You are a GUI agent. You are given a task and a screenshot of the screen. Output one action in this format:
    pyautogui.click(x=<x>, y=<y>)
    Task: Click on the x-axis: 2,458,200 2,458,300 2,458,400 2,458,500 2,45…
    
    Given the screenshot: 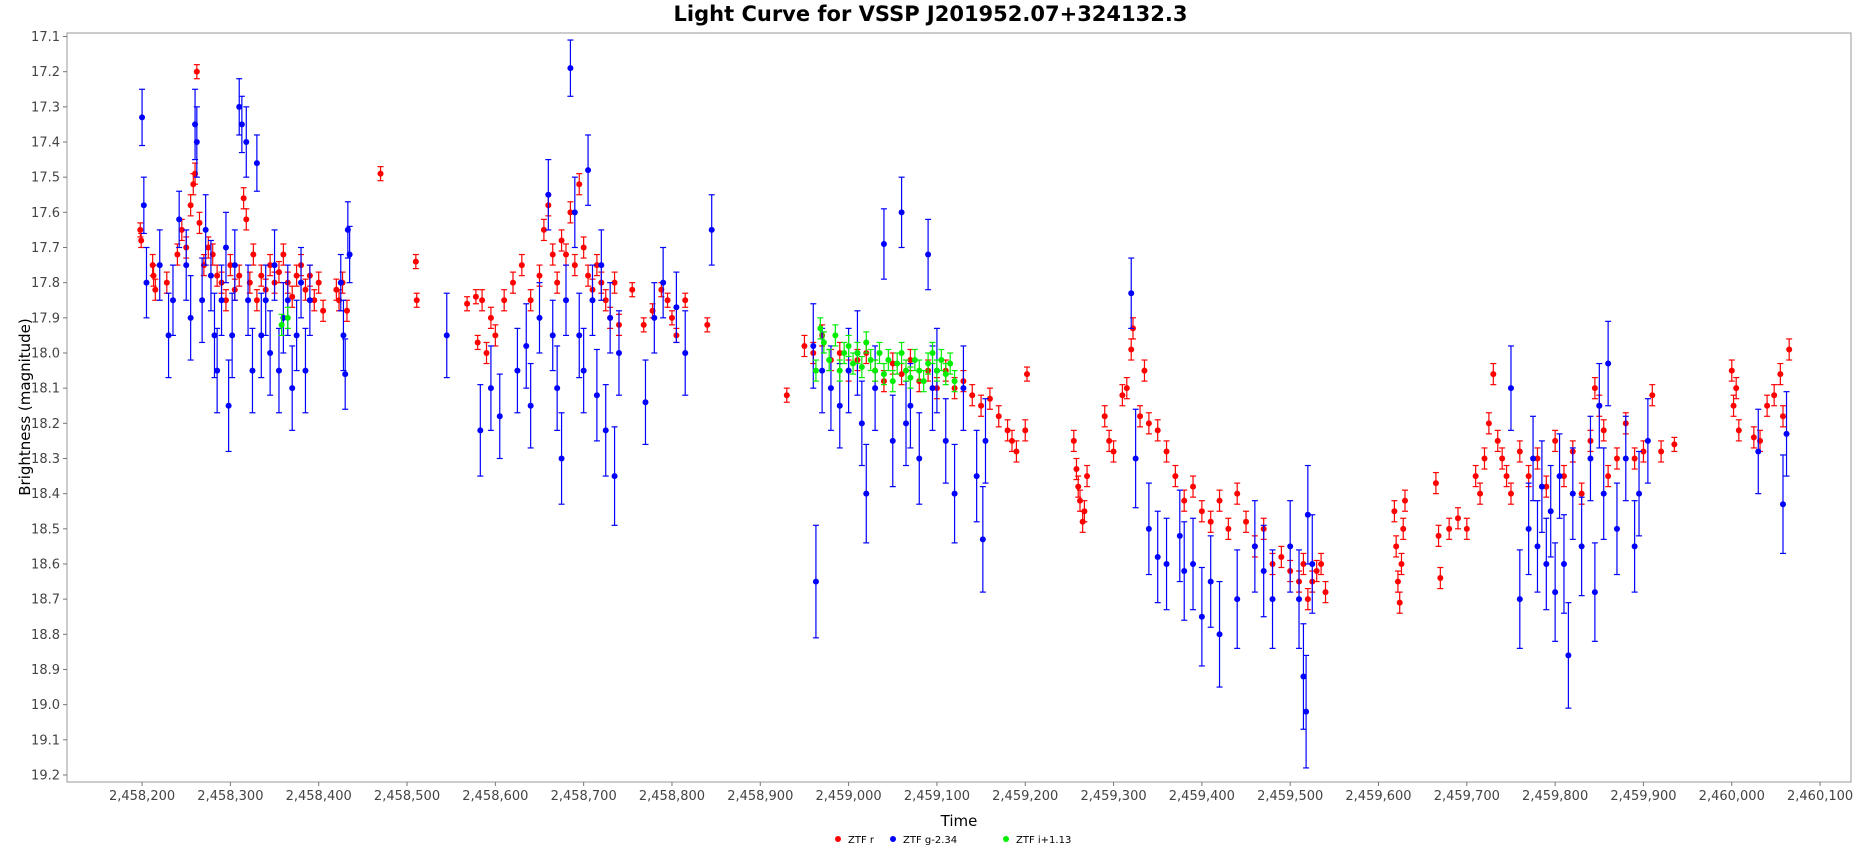 What is the action you would take?
    pyautogui.click(x=981, y=793)
    